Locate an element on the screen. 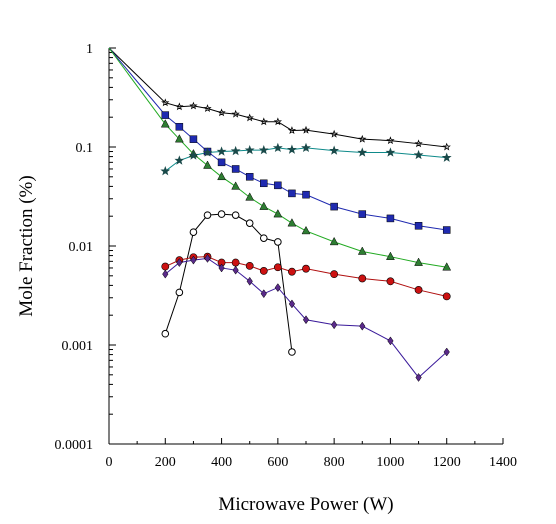 The height and width of the screenshot is (524, 556). y-tick-label: 1 is located at coordinates (89, 49).